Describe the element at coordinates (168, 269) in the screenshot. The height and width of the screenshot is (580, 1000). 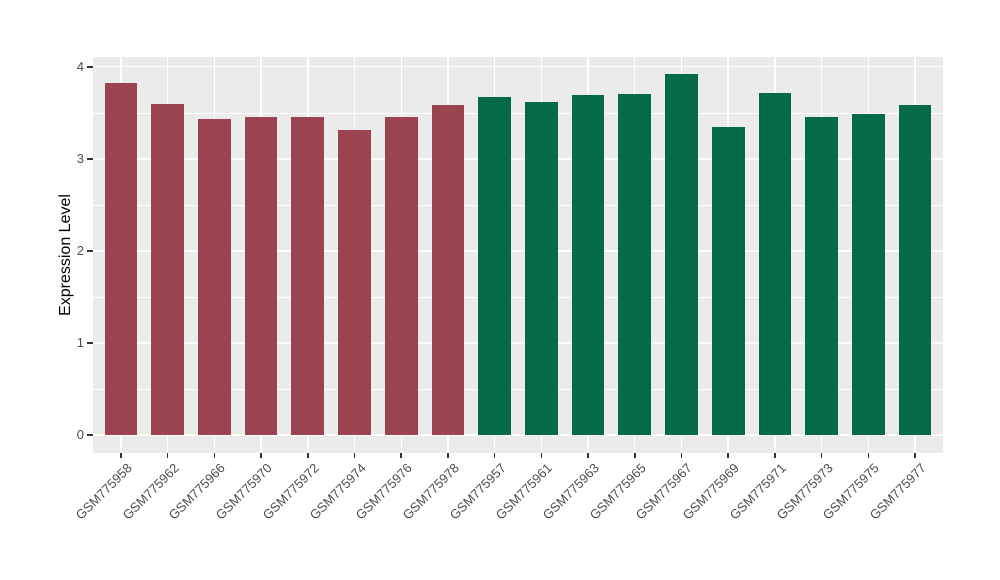
I see `bar-GSM775962` at that location.